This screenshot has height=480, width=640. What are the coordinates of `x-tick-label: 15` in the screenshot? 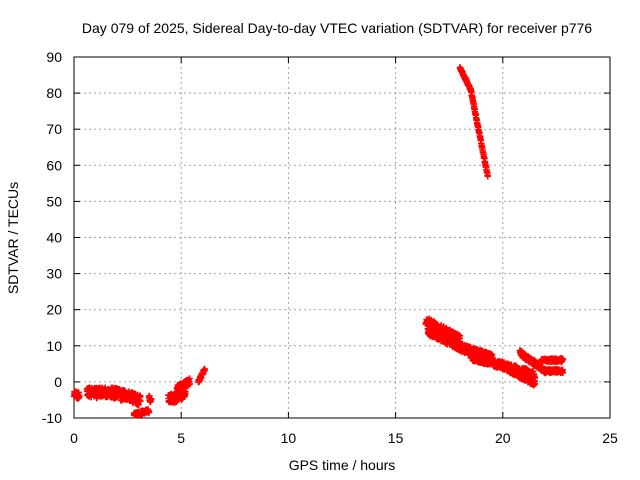 It's located at (396, 438).